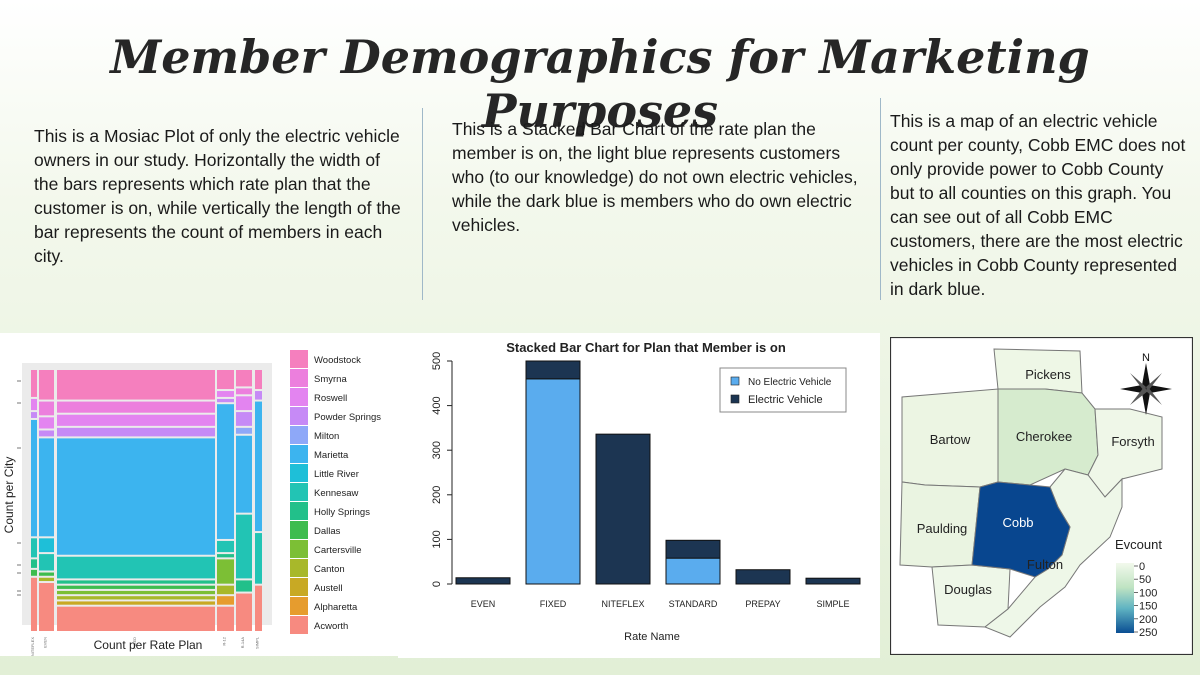  I want to click on mosaic-legend-label: Cartersville, so click(338, 550).